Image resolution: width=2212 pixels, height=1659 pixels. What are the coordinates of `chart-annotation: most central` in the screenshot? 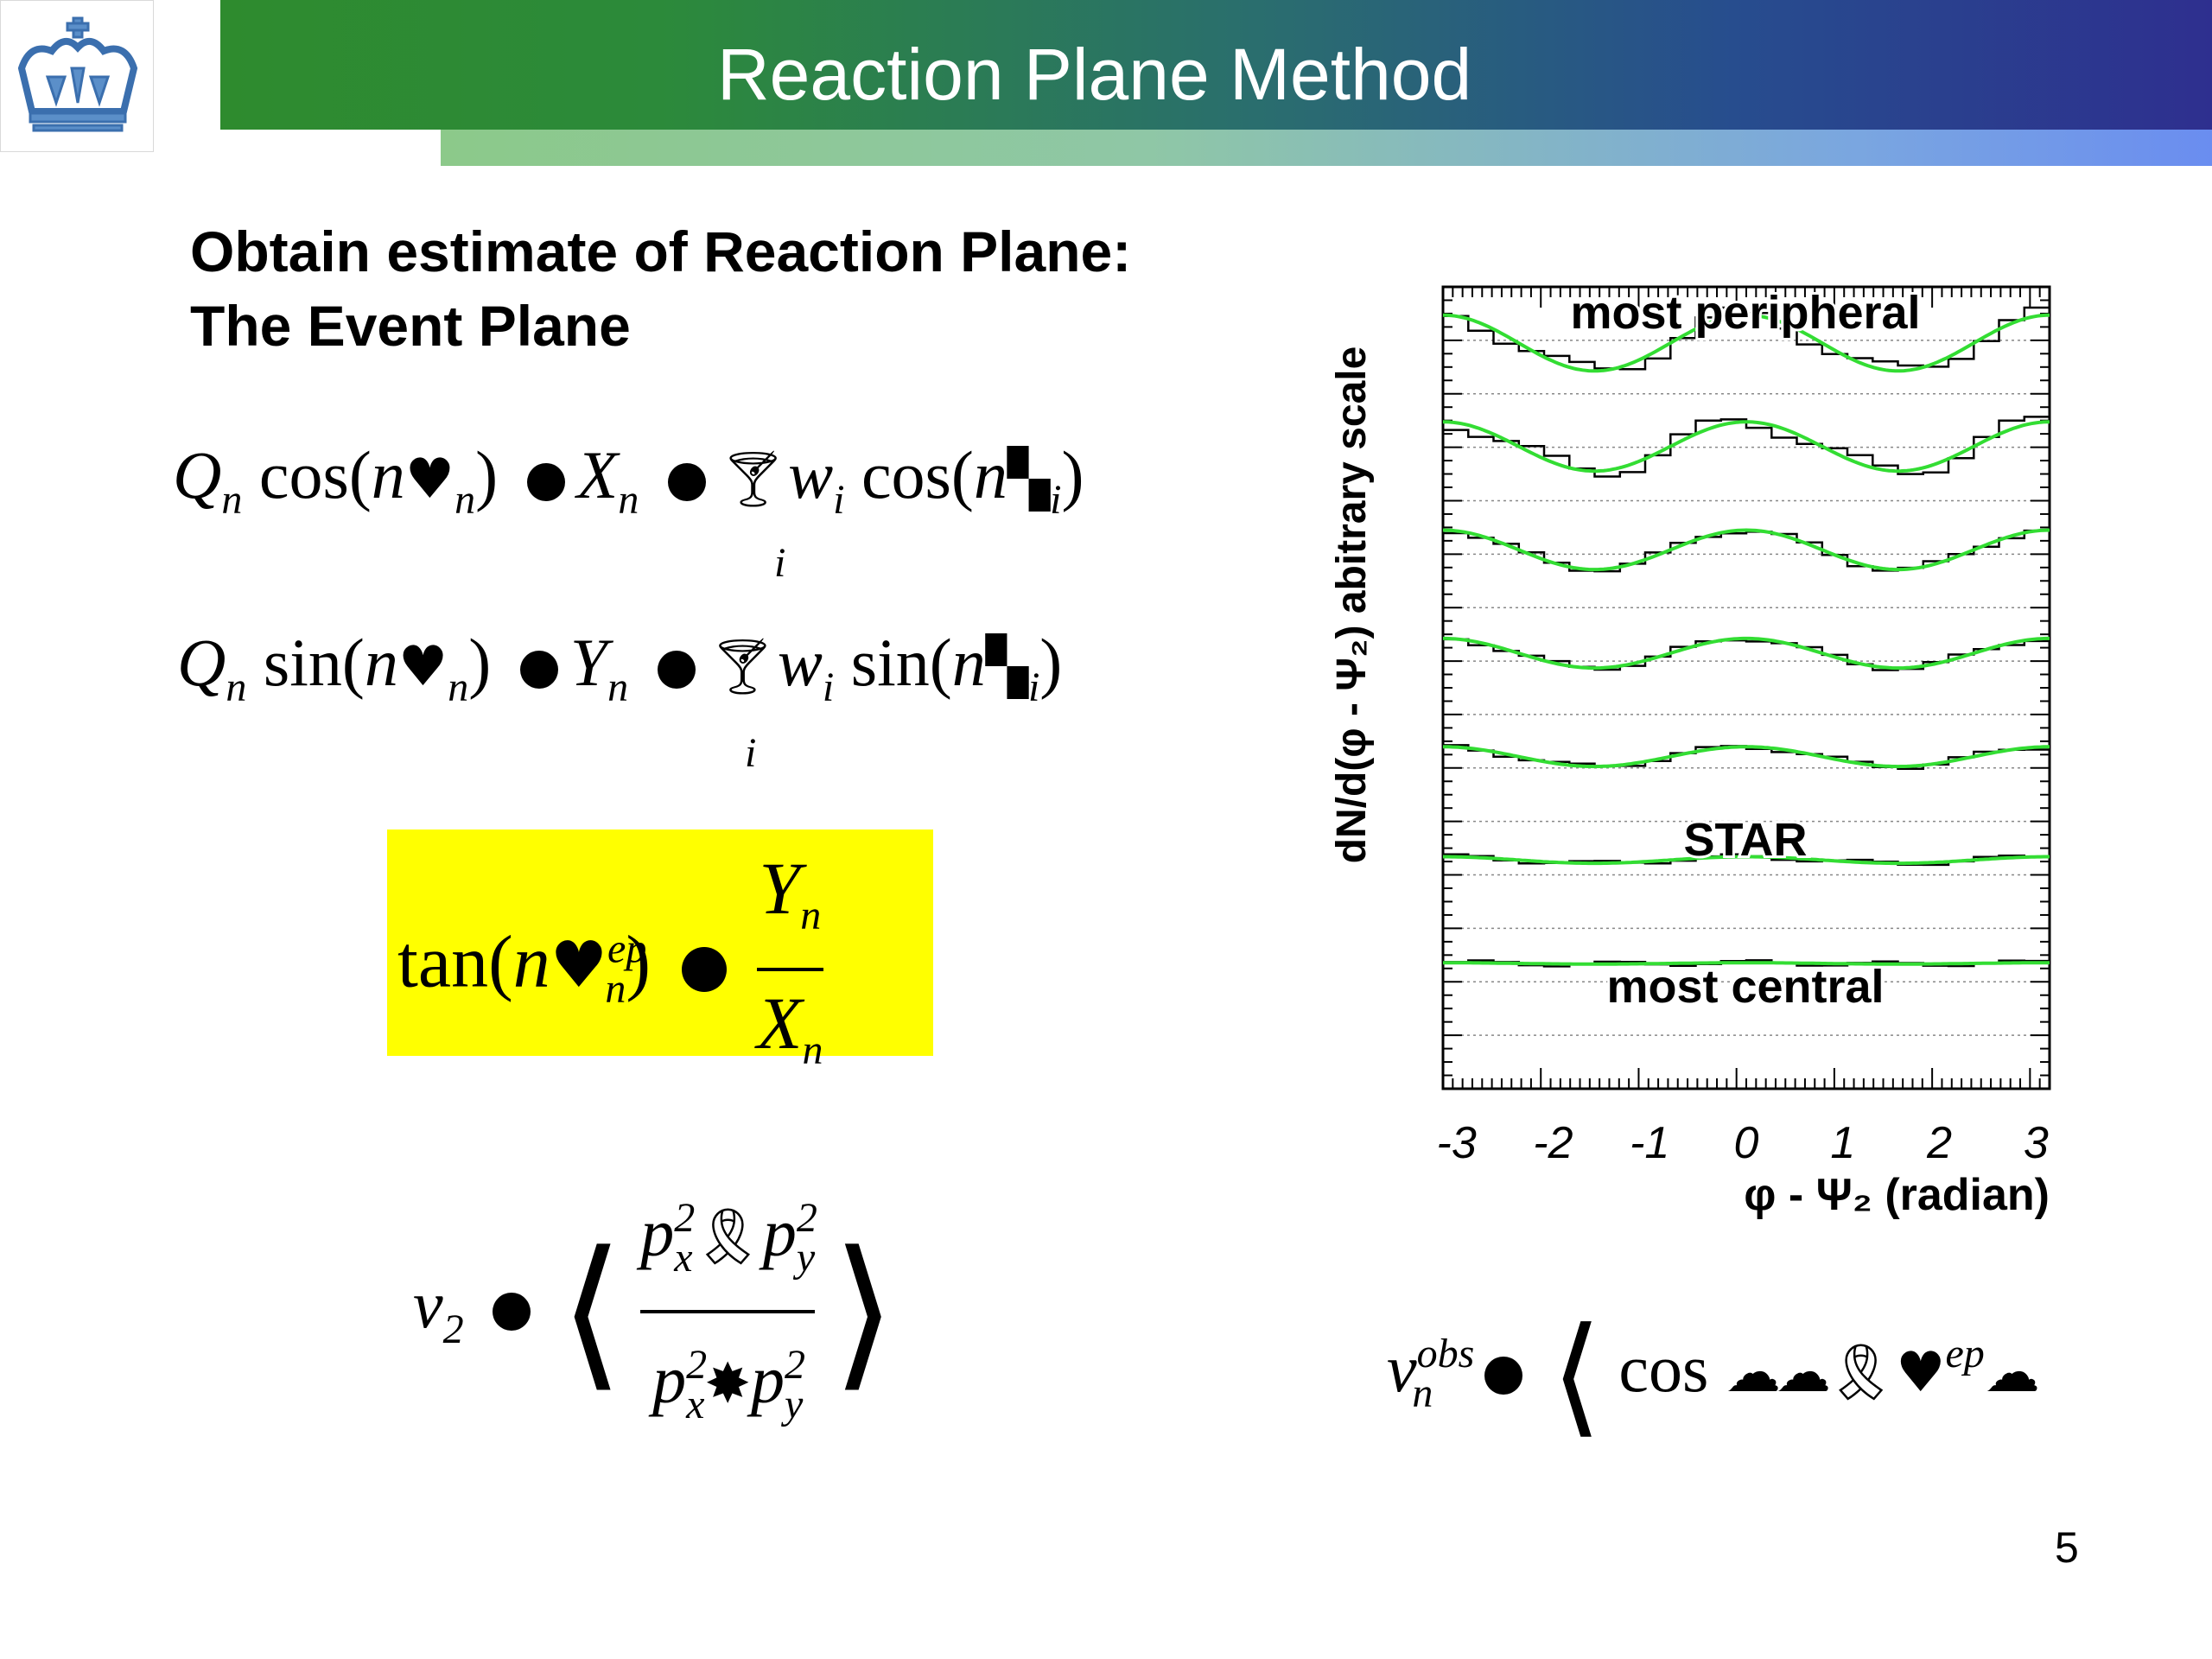 It's located at (1745, 987).